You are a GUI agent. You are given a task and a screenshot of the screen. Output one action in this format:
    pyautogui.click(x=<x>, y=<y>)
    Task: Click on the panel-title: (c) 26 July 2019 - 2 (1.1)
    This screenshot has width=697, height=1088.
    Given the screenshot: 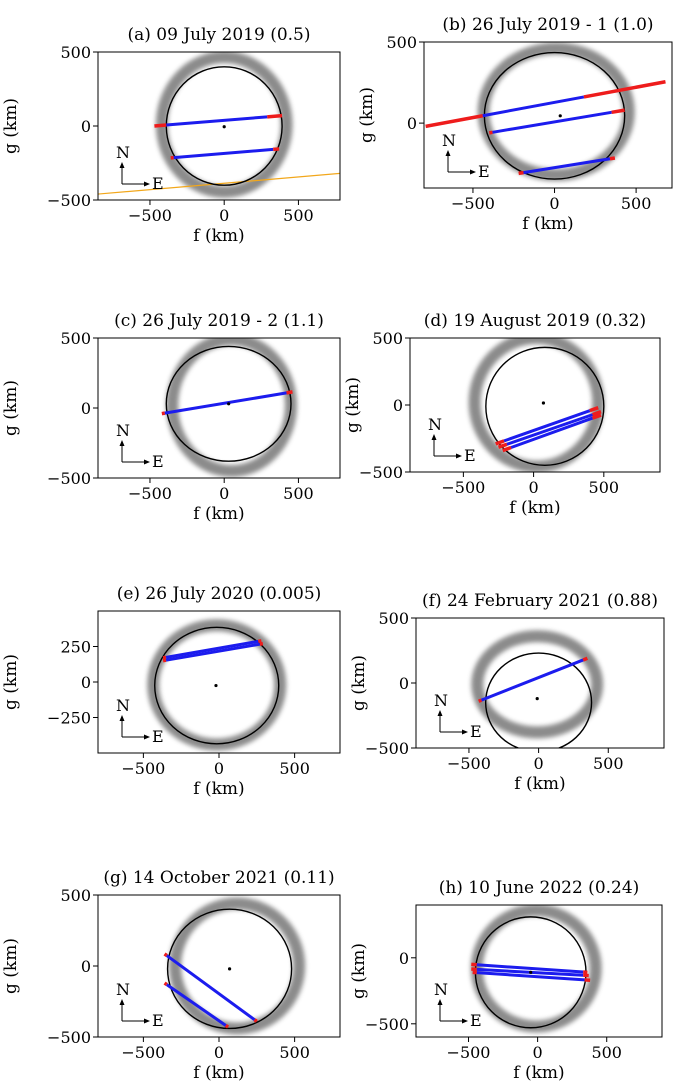 What is the action you would take?
    pyautogui.click(x=219, y=321)
    